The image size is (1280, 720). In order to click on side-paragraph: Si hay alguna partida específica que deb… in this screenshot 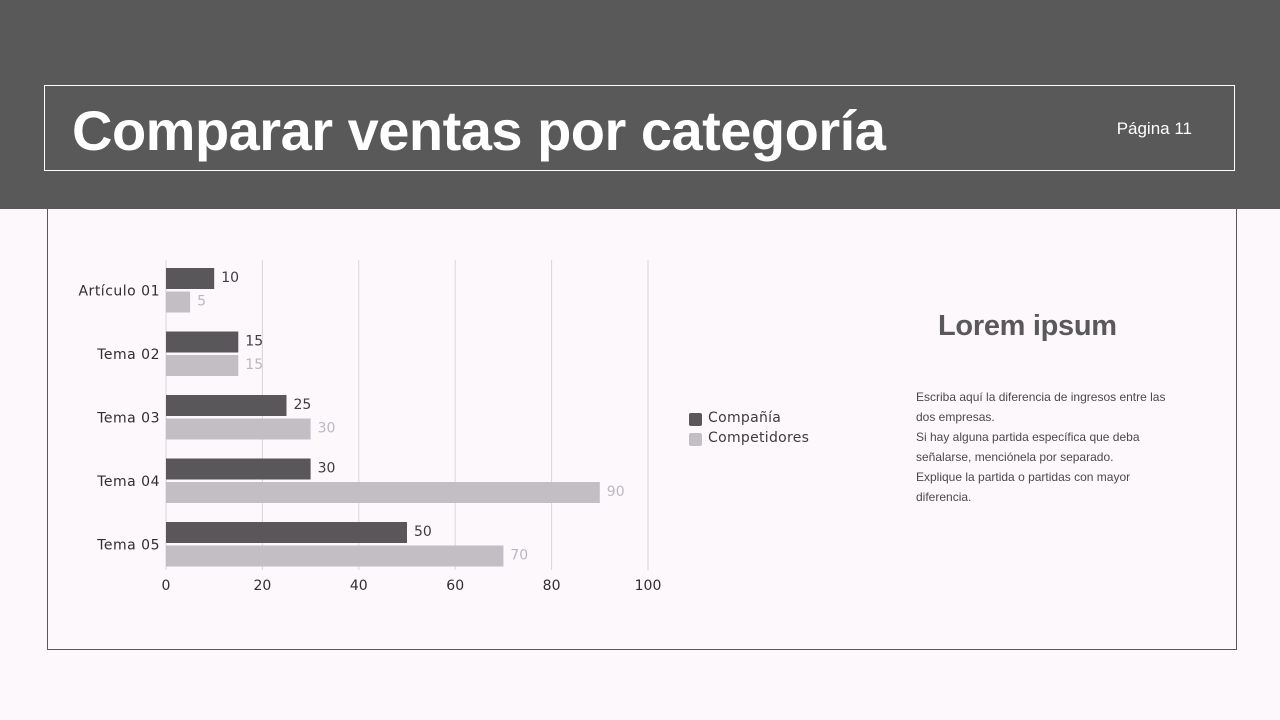, I will do `click(1028, 447)`.